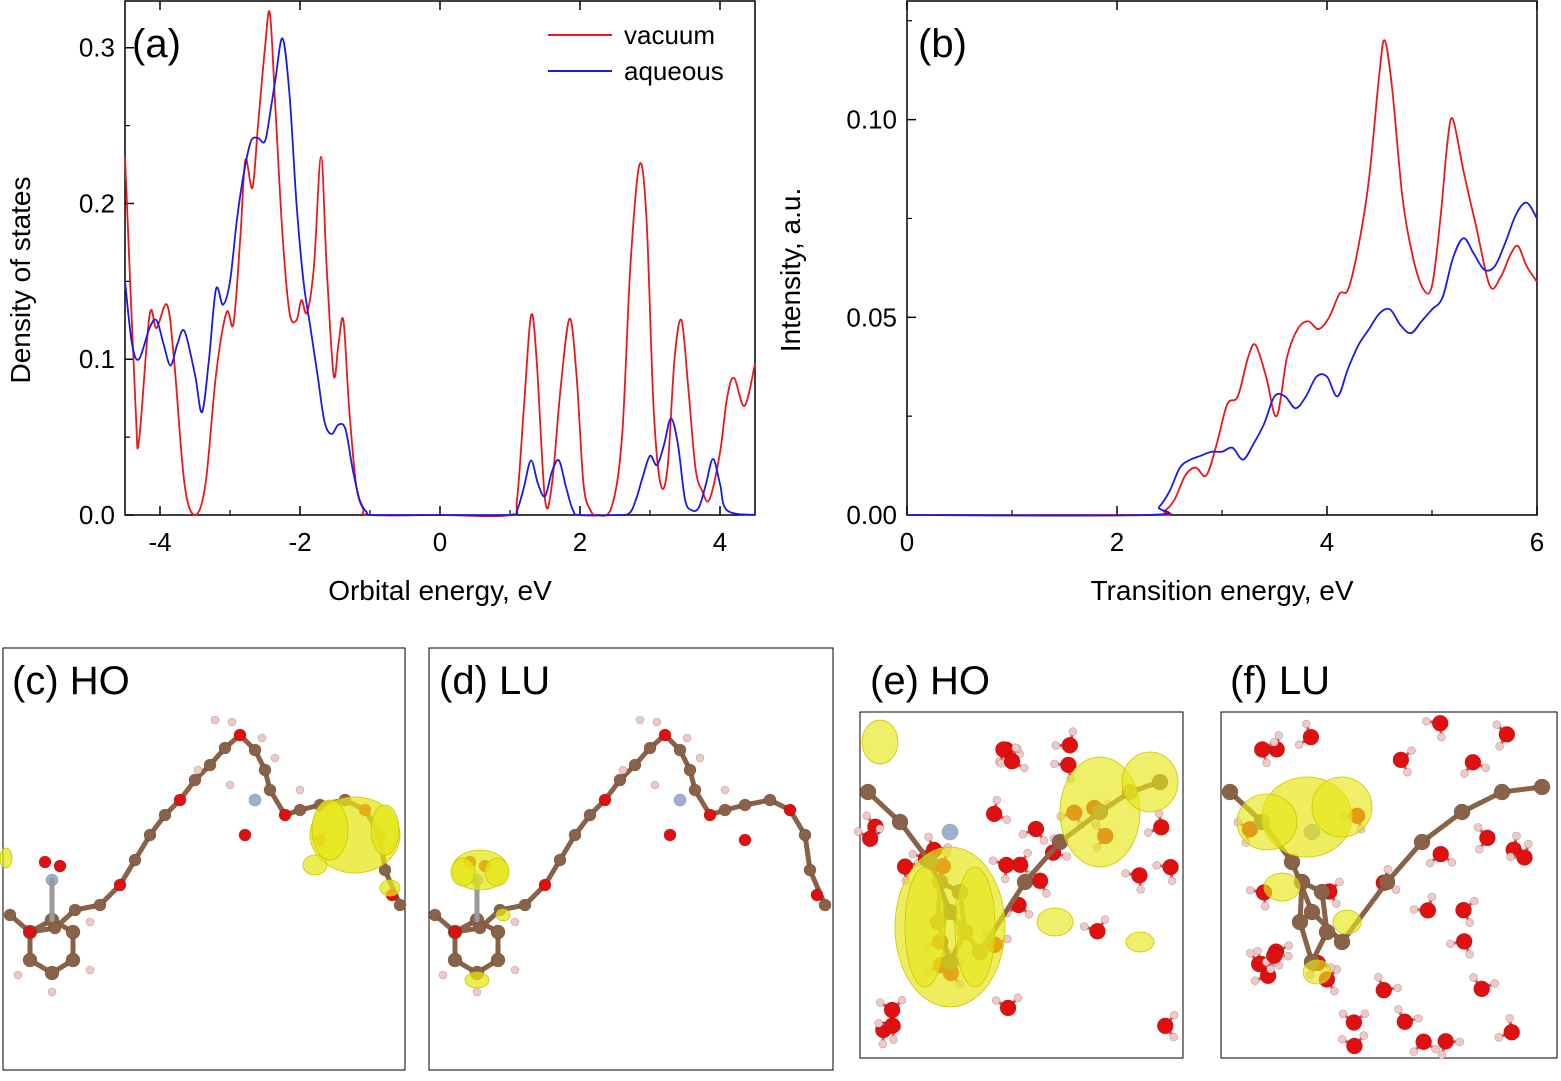 This screenshot has height=1081, width=1561. What do you see at coordinates (299, 542) in the screenshot?
I see `x-tick-label: -2` at bounding box center [299, 542].